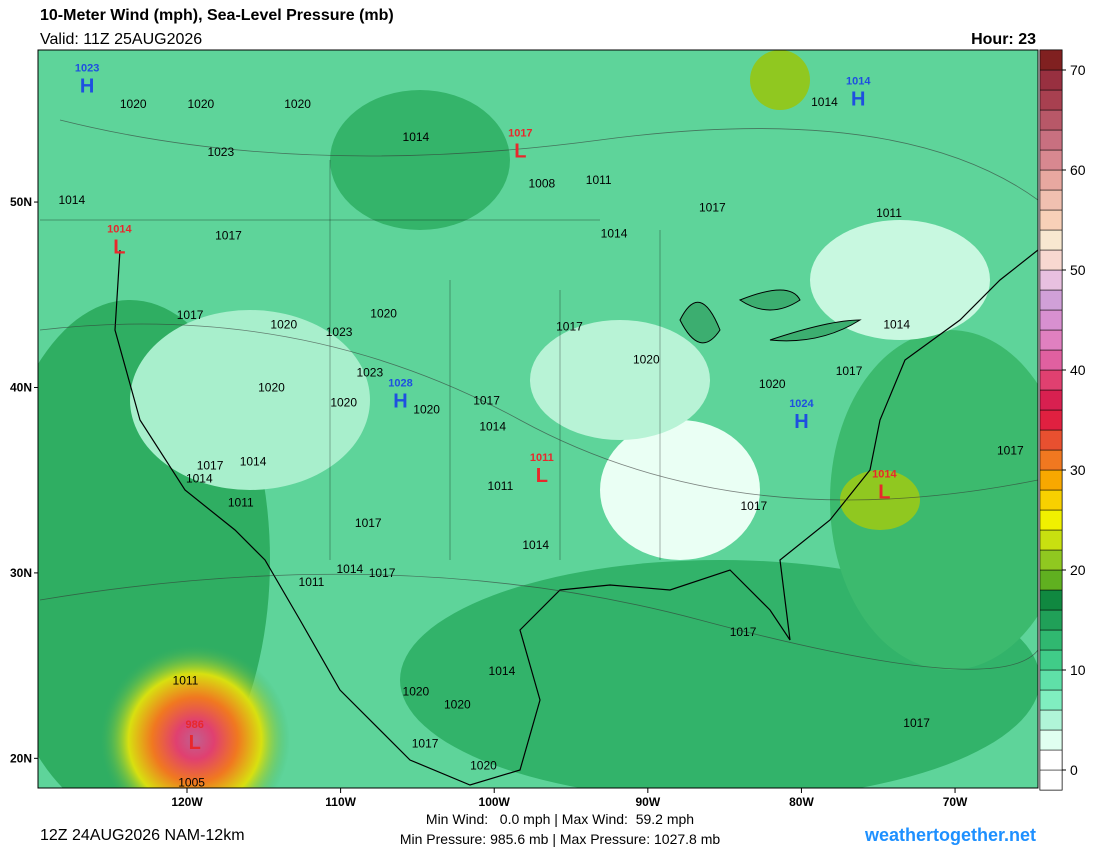 This screenshot has width=1100, height=855. I want to click on colorbar-tick-label: 20, so click(1078, 570).